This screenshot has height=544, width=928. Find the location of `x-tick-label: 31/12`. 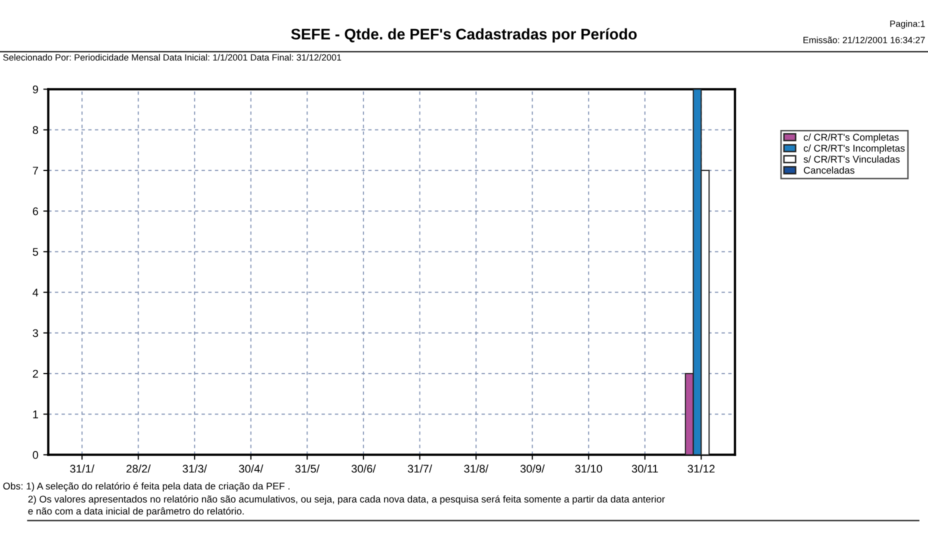

x-tick-label: 31/12 is located at coordinates (701, 468).